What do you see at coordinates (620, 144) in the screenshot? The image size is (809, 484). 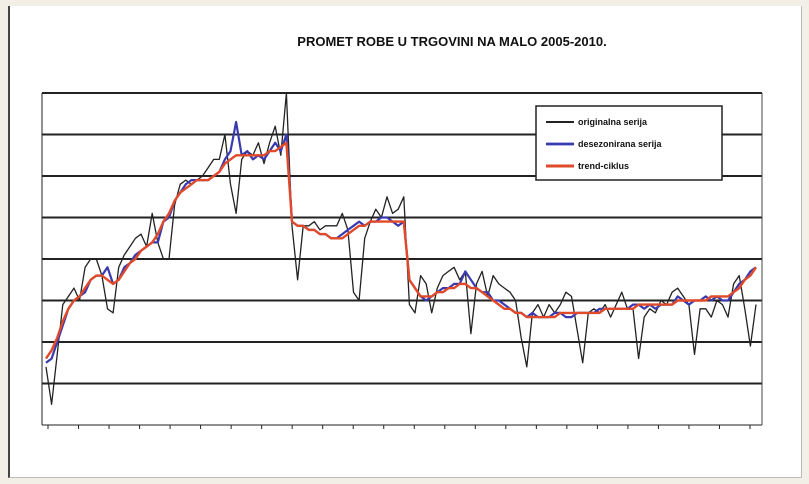 I see `legend-label: desezonirana serija` at bounding box center [620, 144].